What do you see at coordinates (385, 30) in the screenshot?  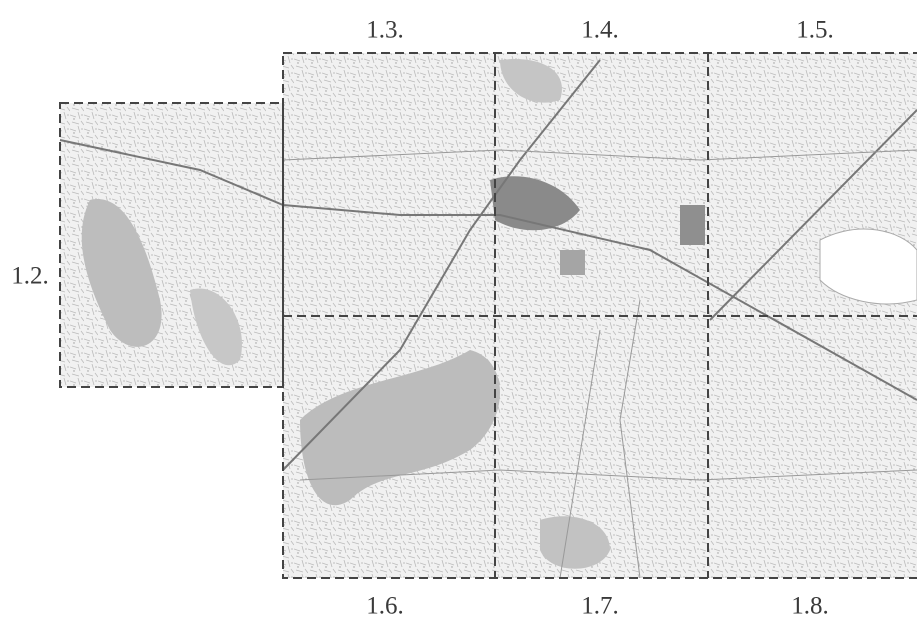 I see `tile-label: 1.3.` at bounding box center [385, 30].